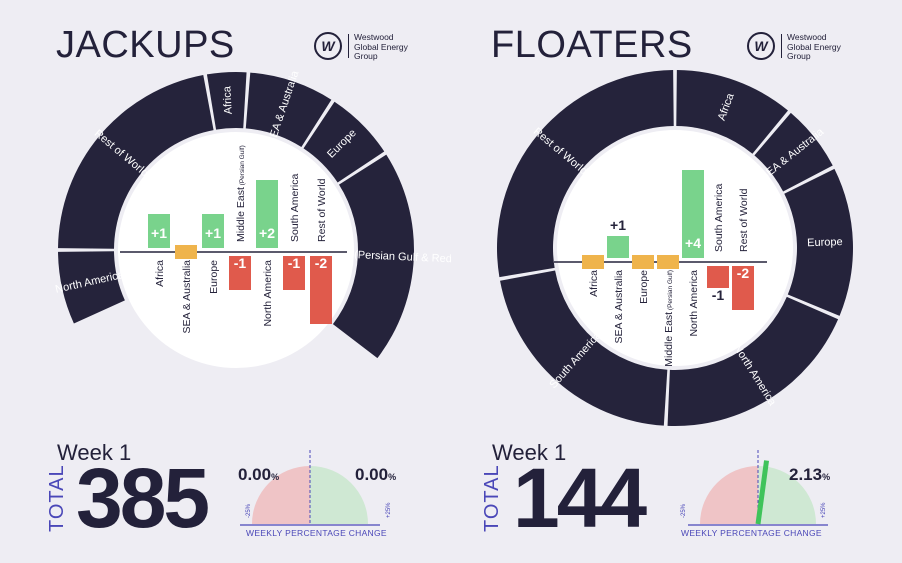 The width and height of the screenshot is (902, 563). I want to click on bar-value-label: +2, so click(267, 233).